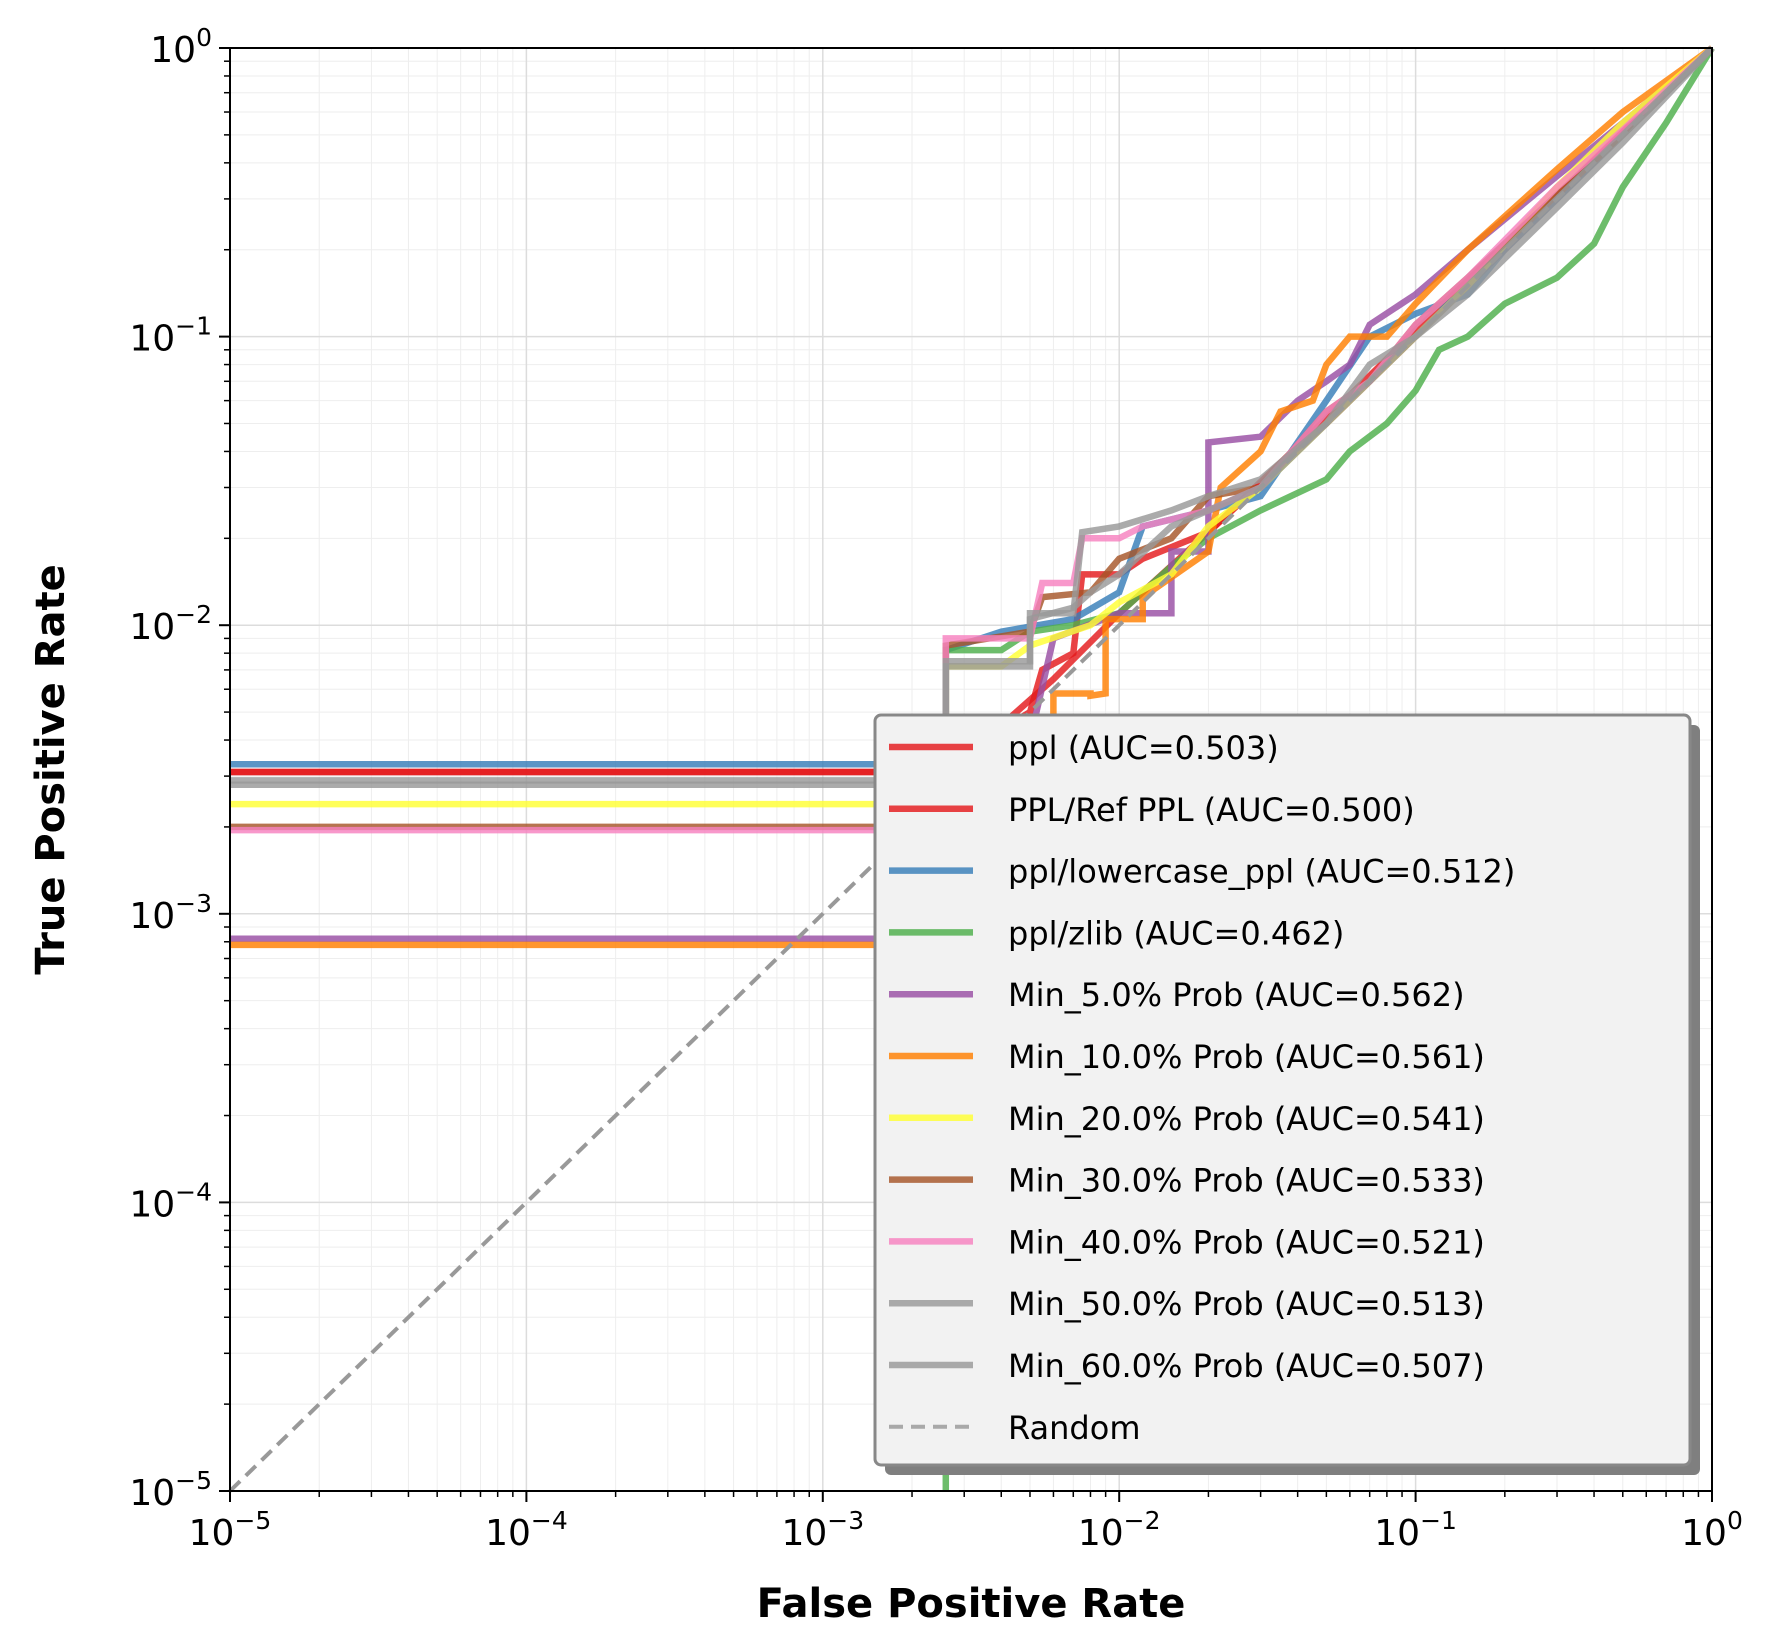  I want to click on legend-label-6: Min_20.0% Prob (AUC=0.541), so click(1246, 1119).